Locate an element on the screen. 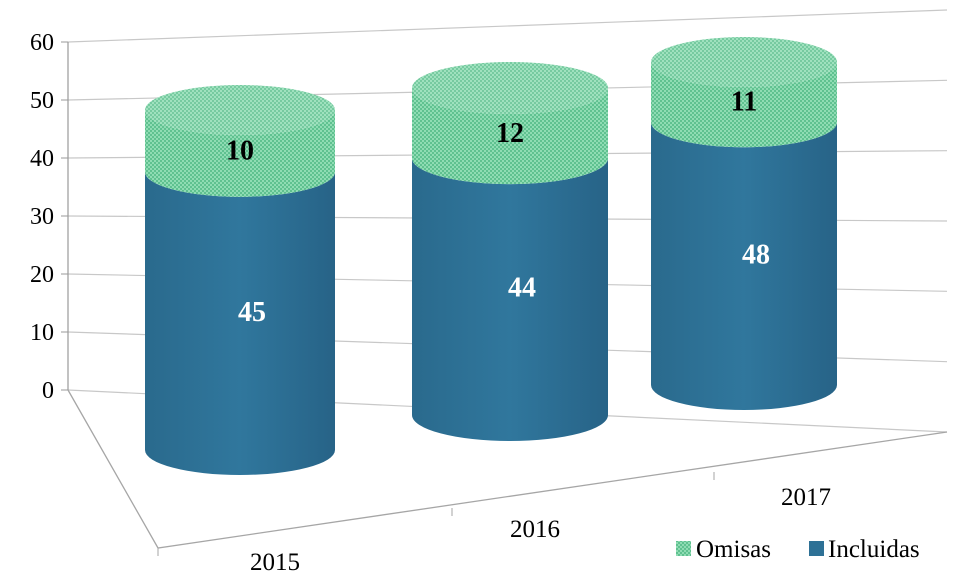 Image resolution: width=964 pixels, height=577 pixels. x-tick-label-2016: 2016 is located at coordinates (535, 529).